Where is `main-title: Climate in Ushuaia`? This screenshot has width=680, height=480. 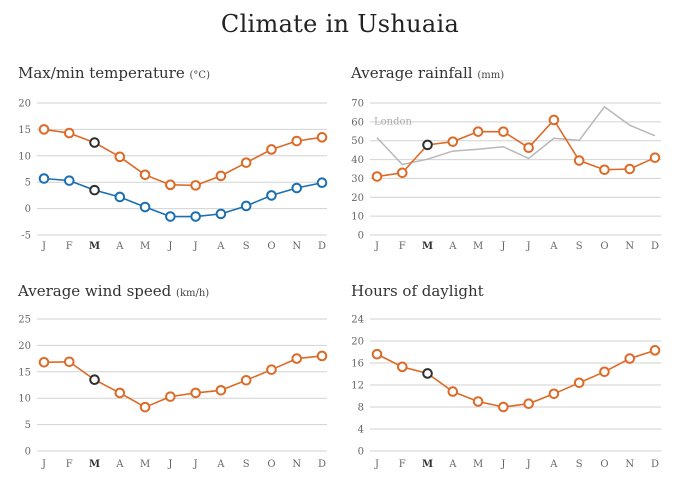
main-title: Climate in Ushuaia is located at coordinates (340, 24).